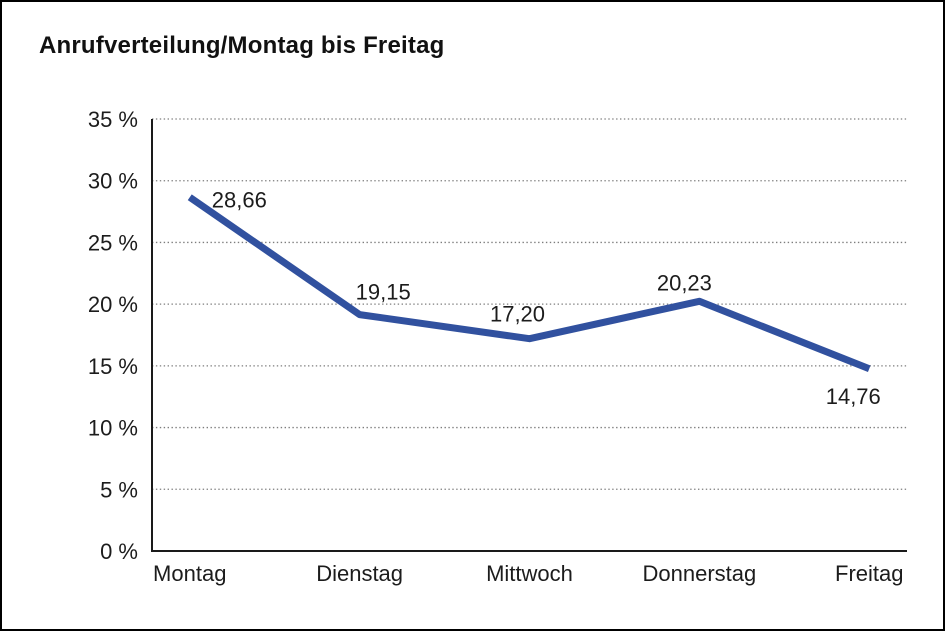  Describe the element at coordinates (869, 573) in the screenshot. I see `x-axis-label: Freitag` at that location.